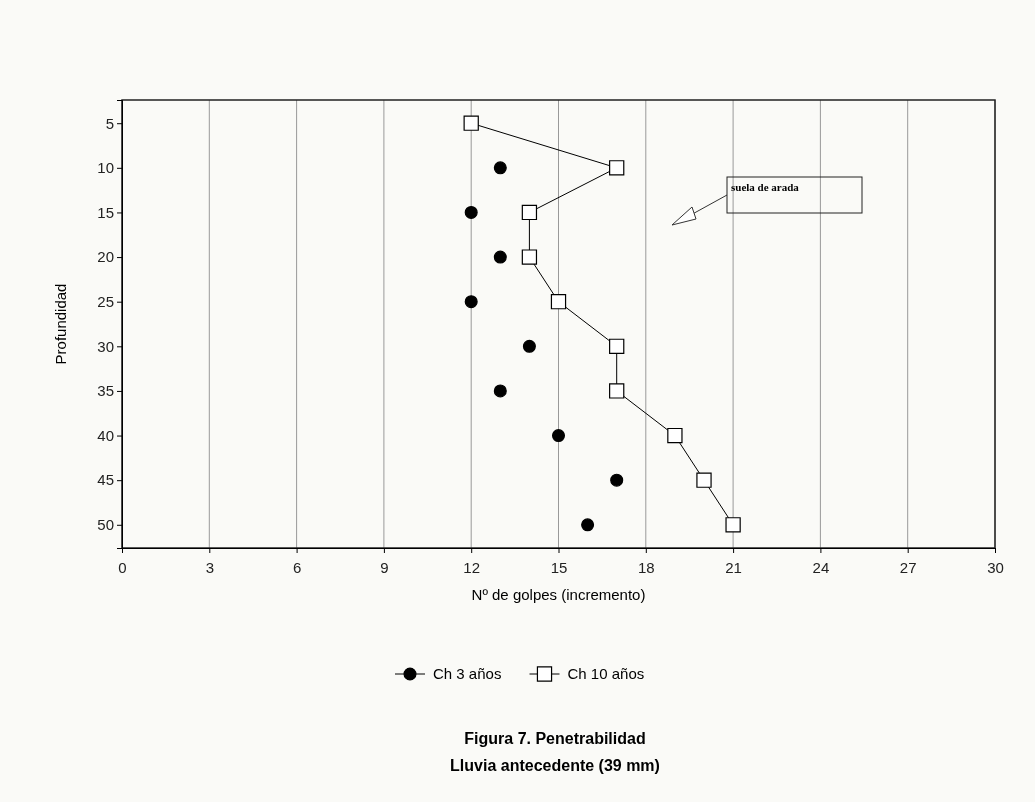 Image resolution: width=1035 pixels, height=802 pixels. What do you see at coordinates (646, 567) in the screenshot?
I see `x-tick-label: 18` at bounding box center [646, 567].